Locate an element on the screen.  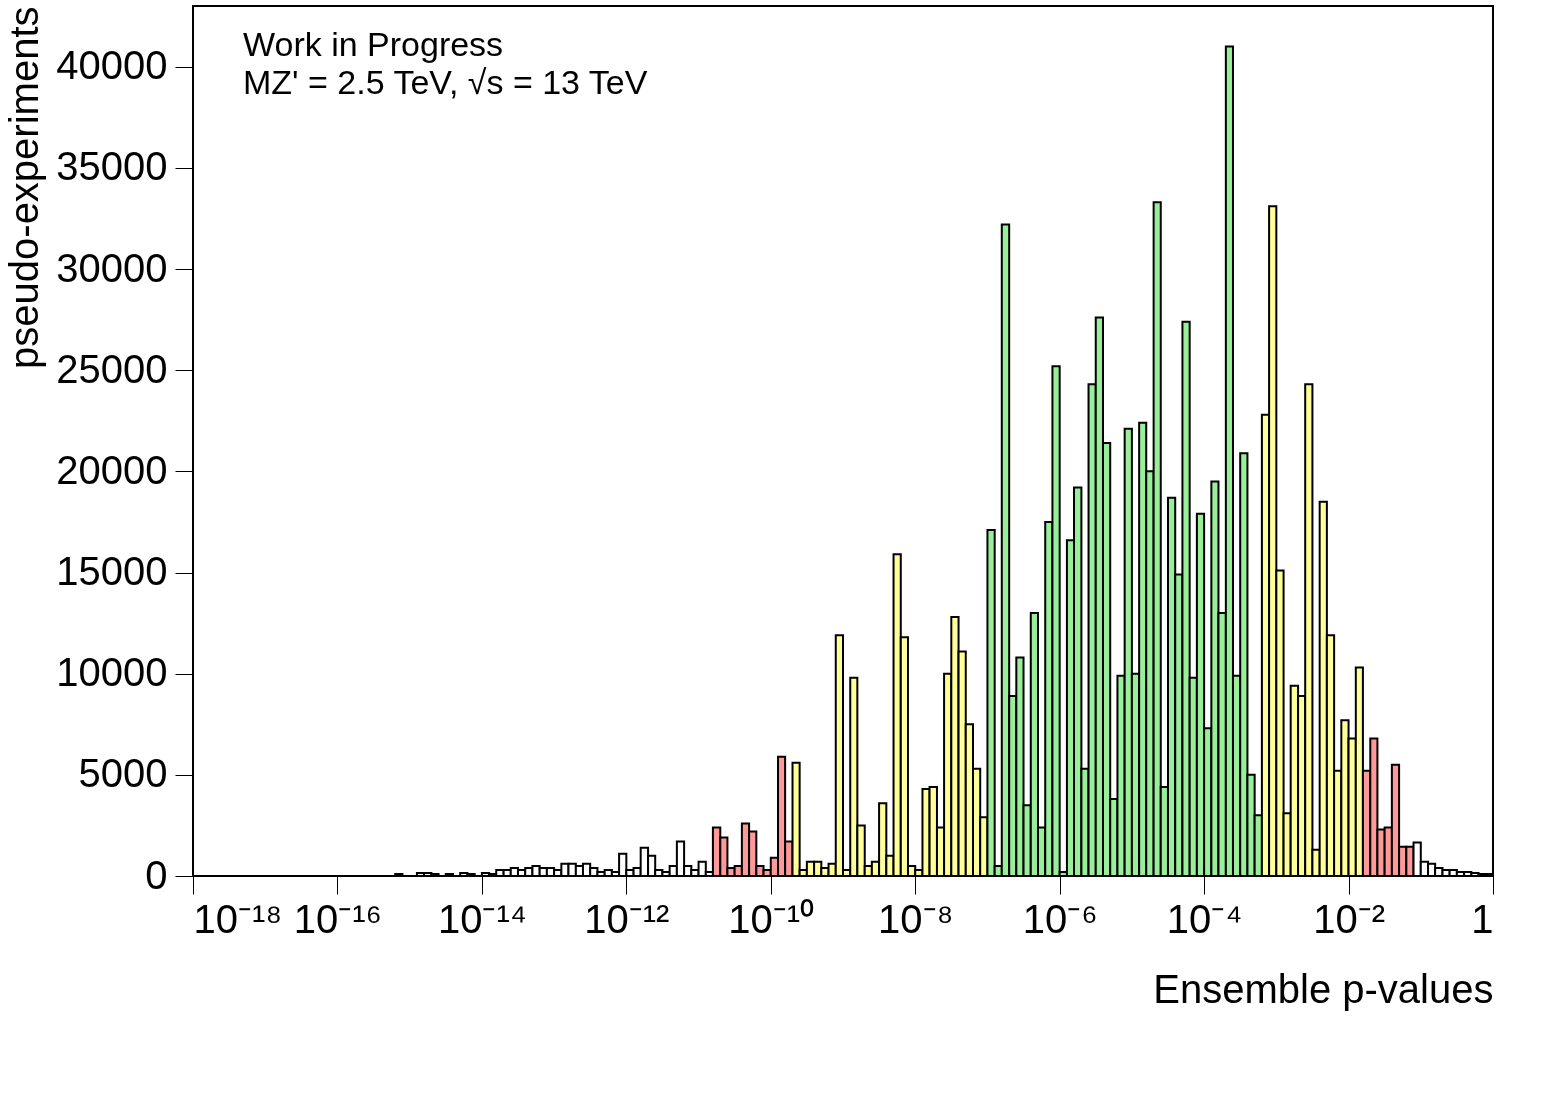
x-axis-title: Ensemble p-values is located at coordinates (1323, 988).